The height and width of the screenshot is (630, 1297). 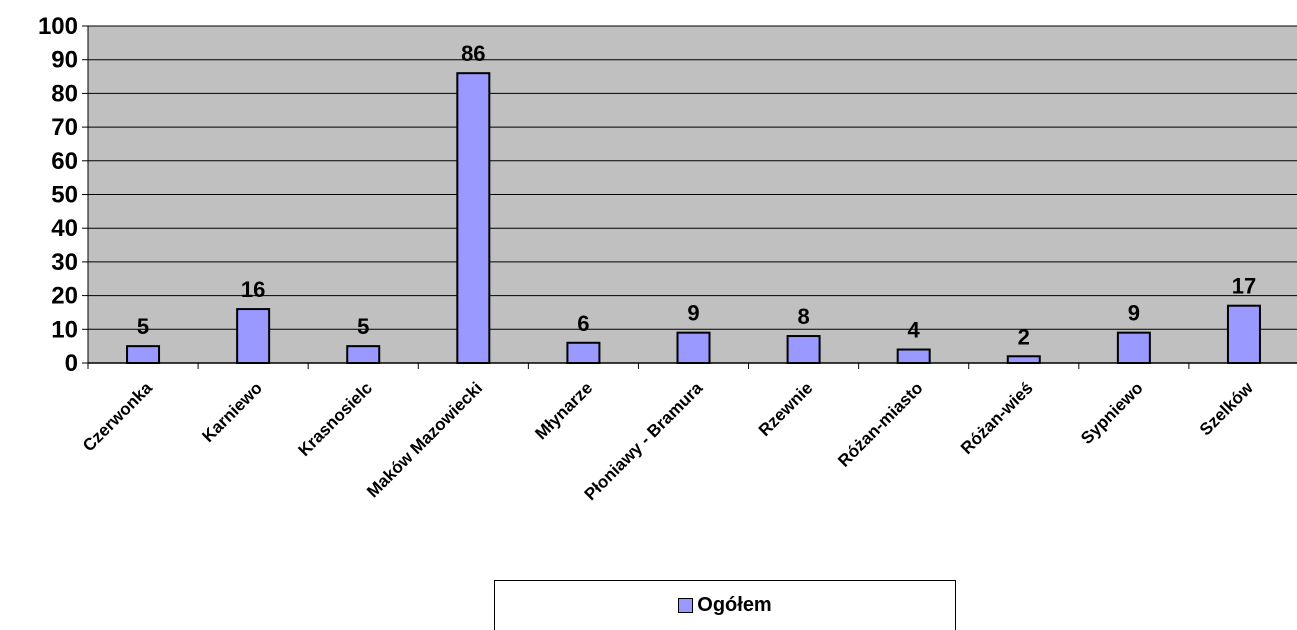 I want to click on y-tick-label: 70, so click(x=64, y=127).